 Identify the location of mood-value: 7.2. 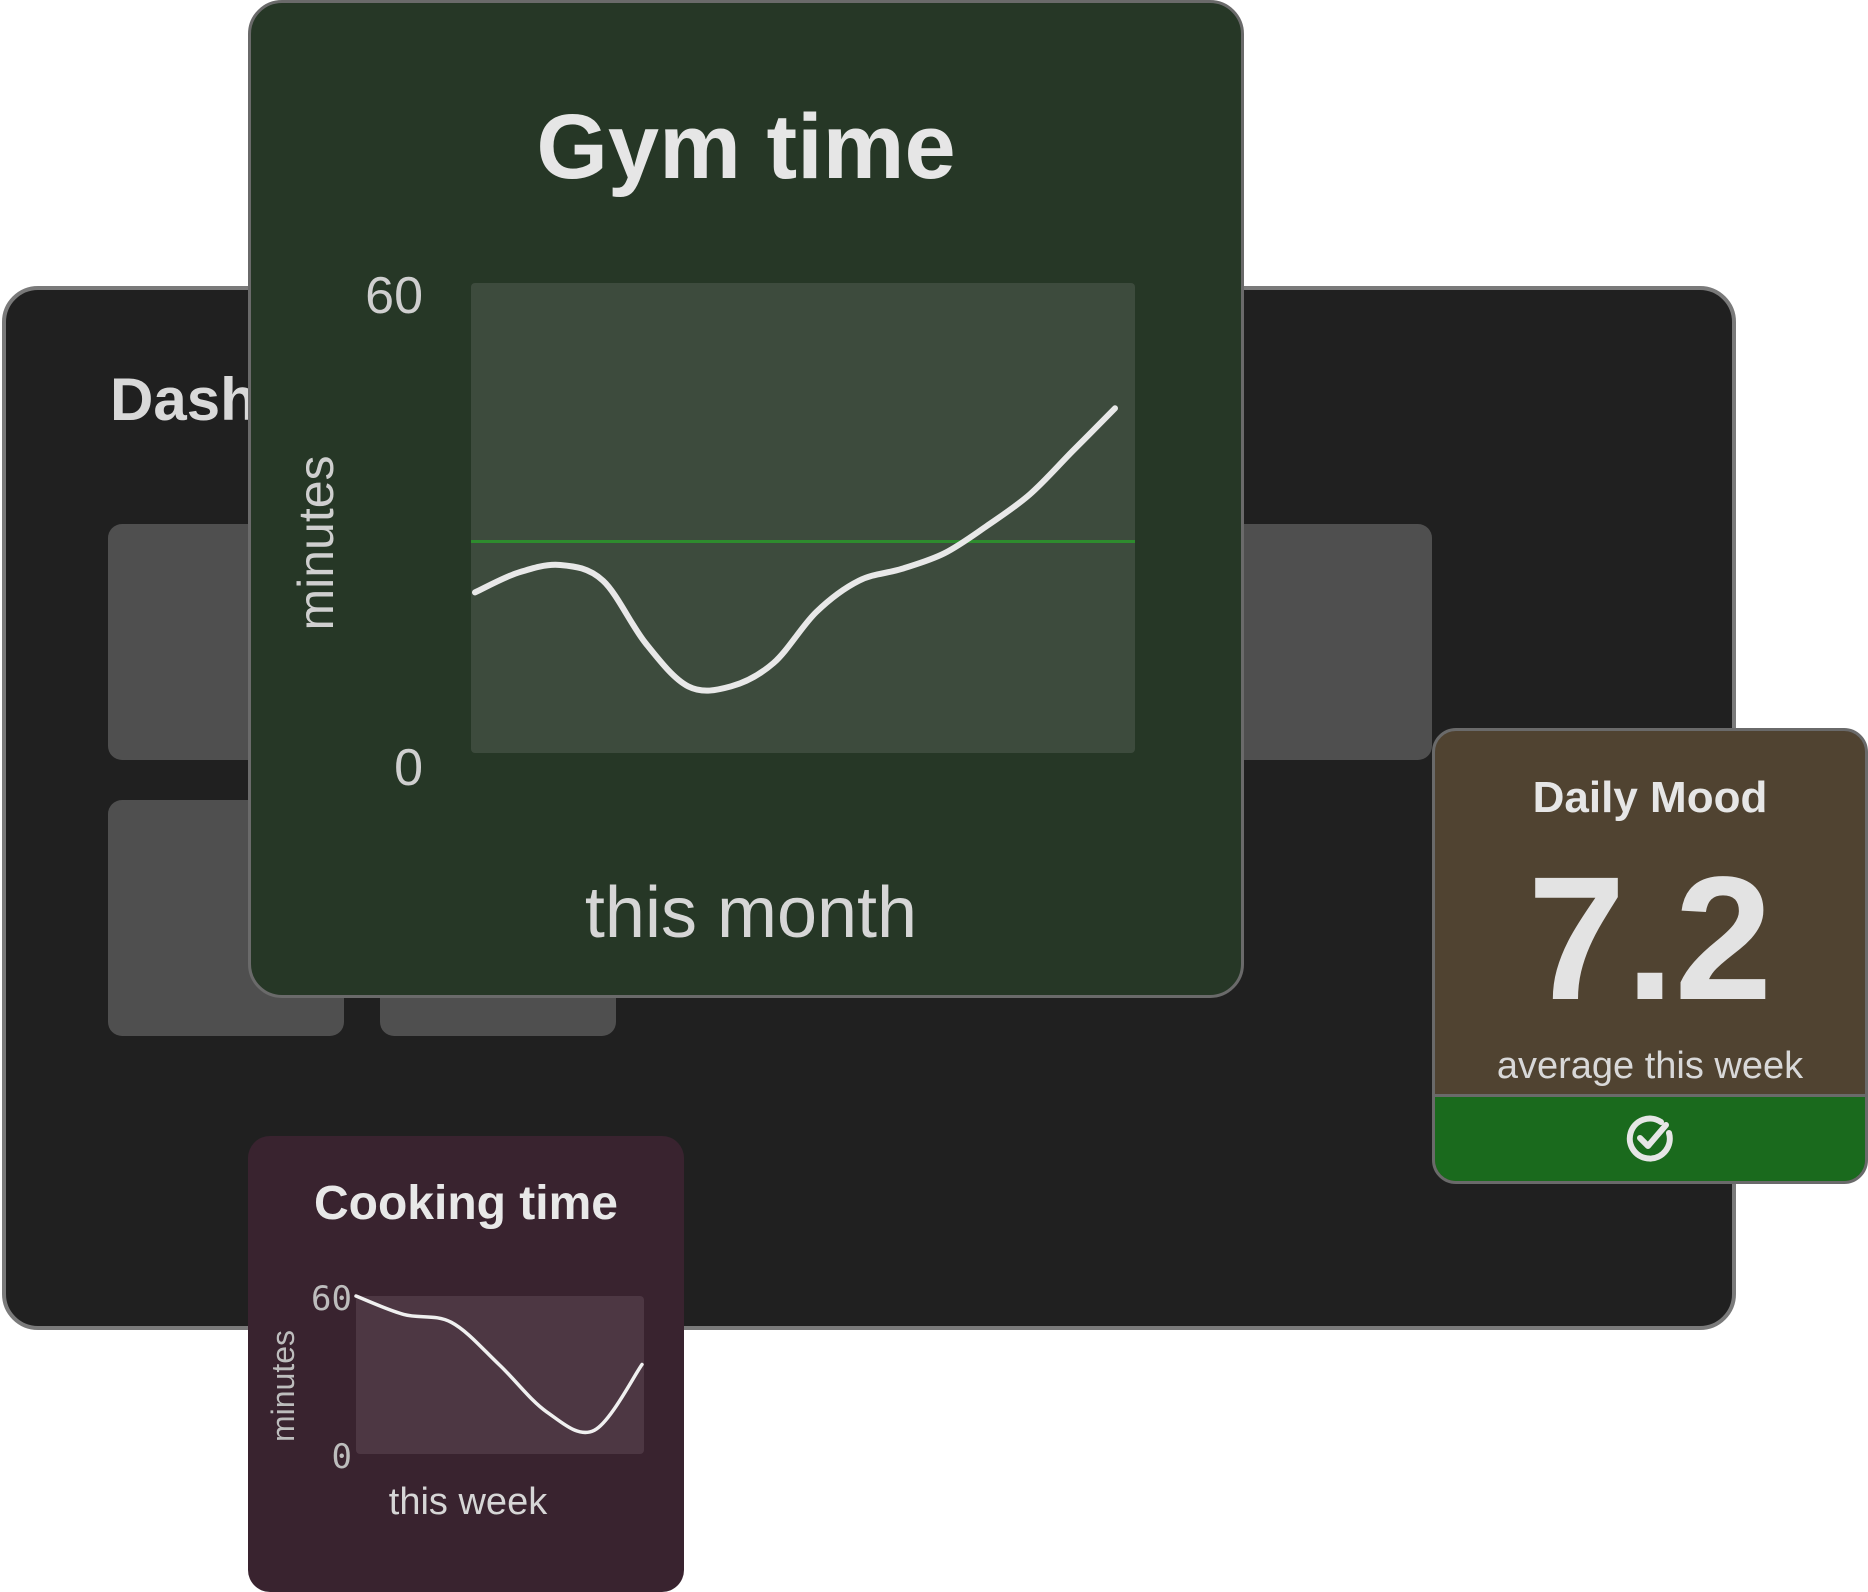
(1650, 939).